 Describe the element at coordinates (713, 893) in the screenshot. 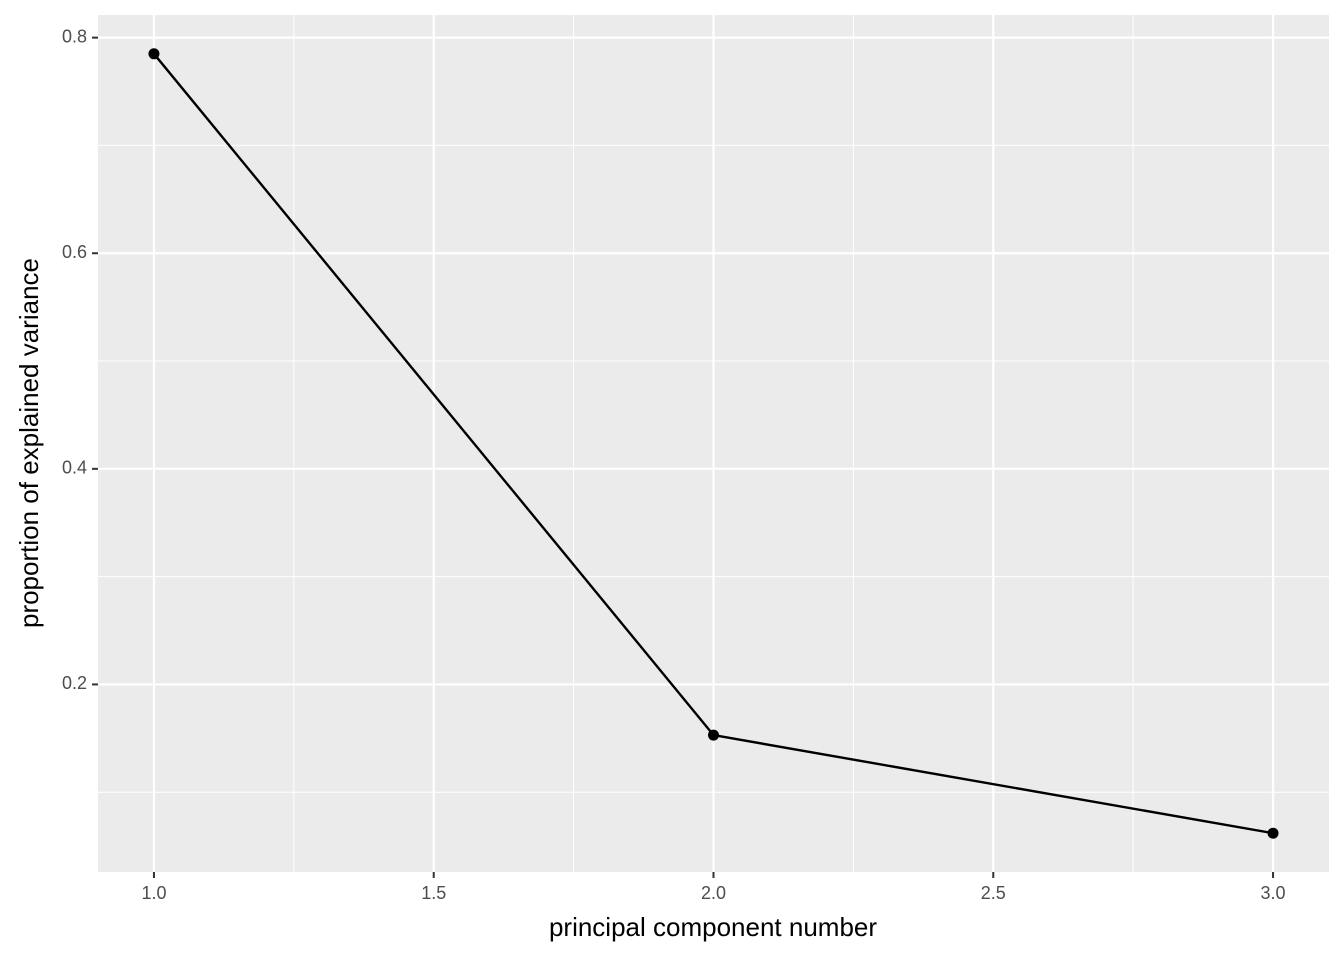

I see `x-tick-label: 2.0` at that location.